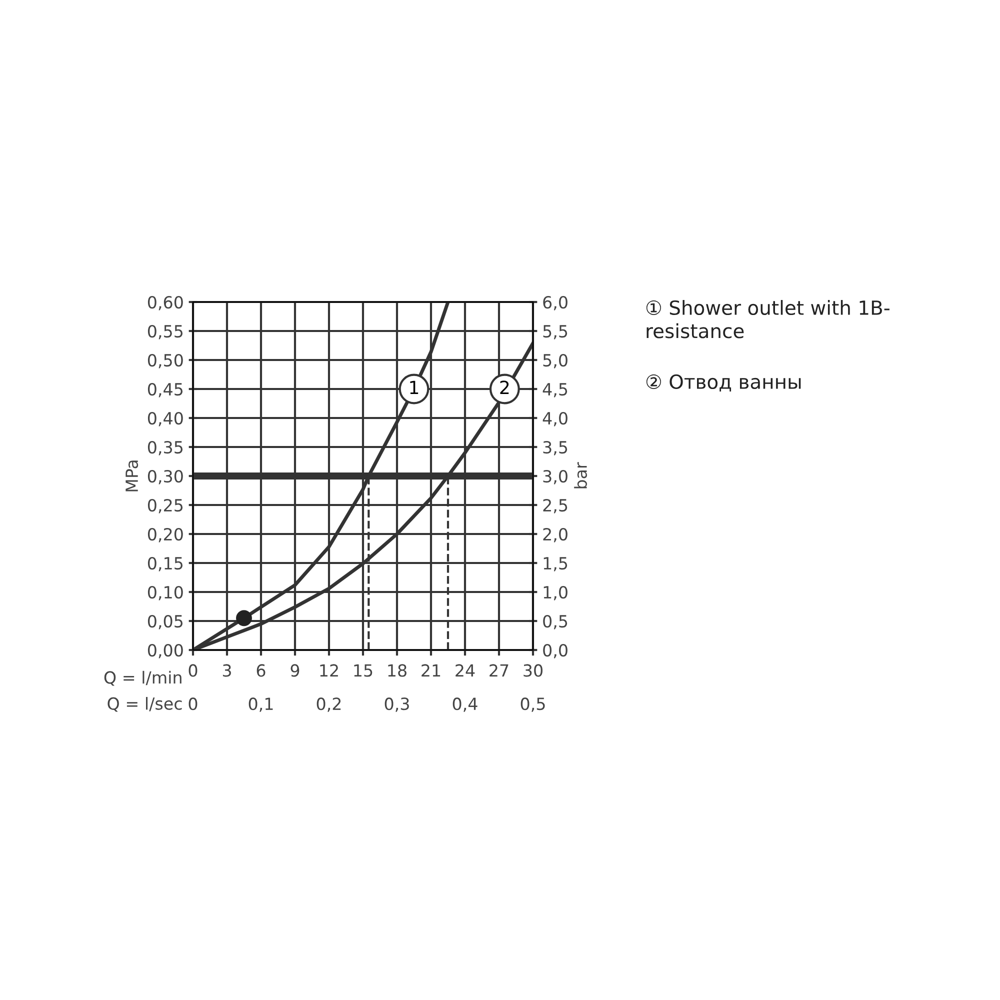 This screenshot has width=1000, height=1000. What do you see at coordinates (328, 705) in the screenshot?
I see `x2-tick-label: 0,2` at bounding box center [328, 705].